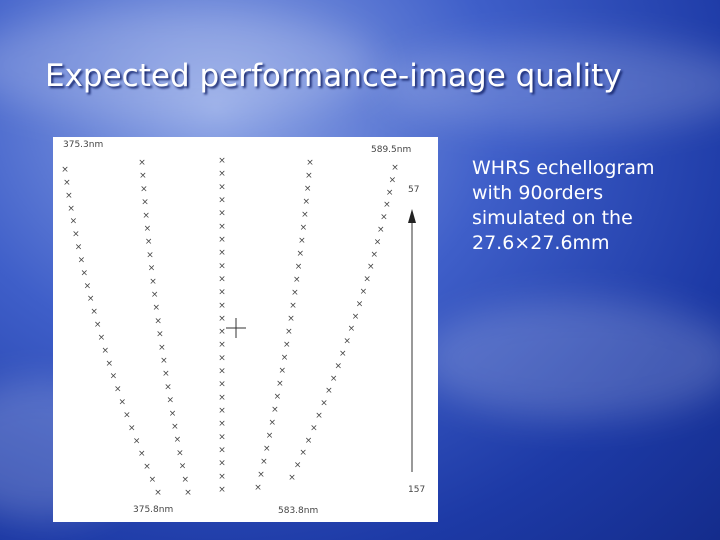 Image resolution: width=720 pixels, height=540 pixels. I want to click on figure-label: 375.8nm, so click(153, 510).